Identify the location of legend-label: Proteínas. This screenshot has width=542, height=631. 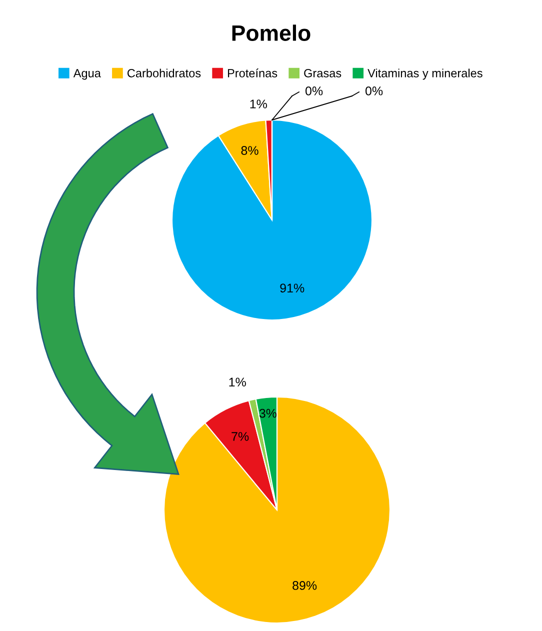
(253, 73).